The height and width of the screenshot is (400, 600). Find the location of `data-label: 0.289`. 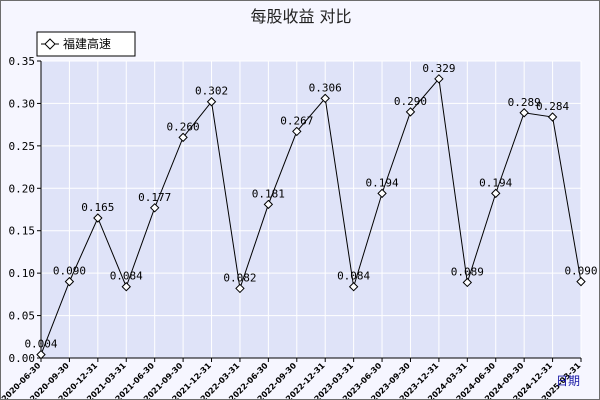

data-label: 0.289 is located at coordinates (524, 102).